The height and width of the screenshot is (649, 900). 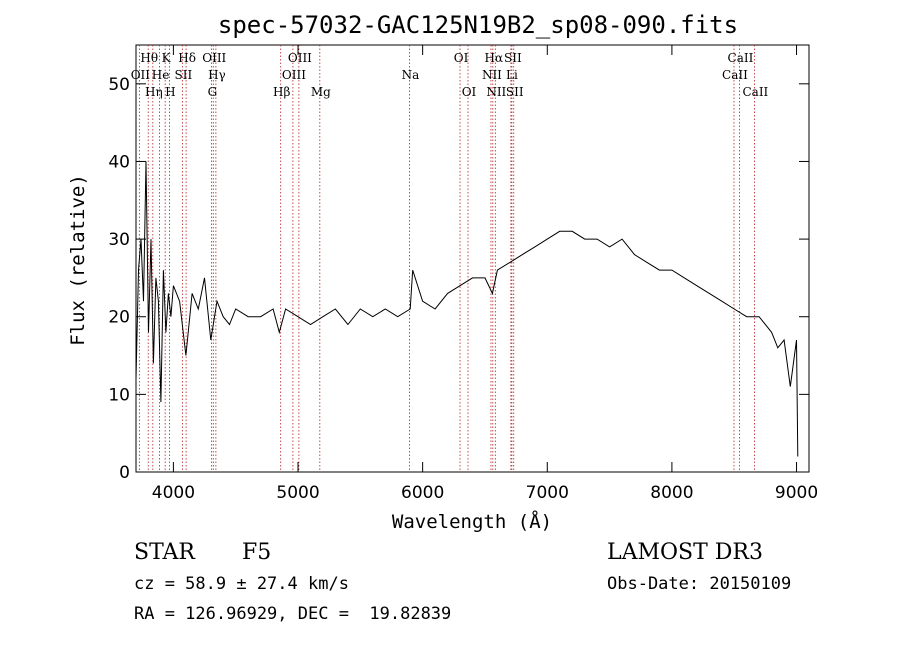 What do you see at coordinates (472, 521) in the screenshot?
I see `x-axis-label: Wavelength (Å)` at bounding box center [472, 521].